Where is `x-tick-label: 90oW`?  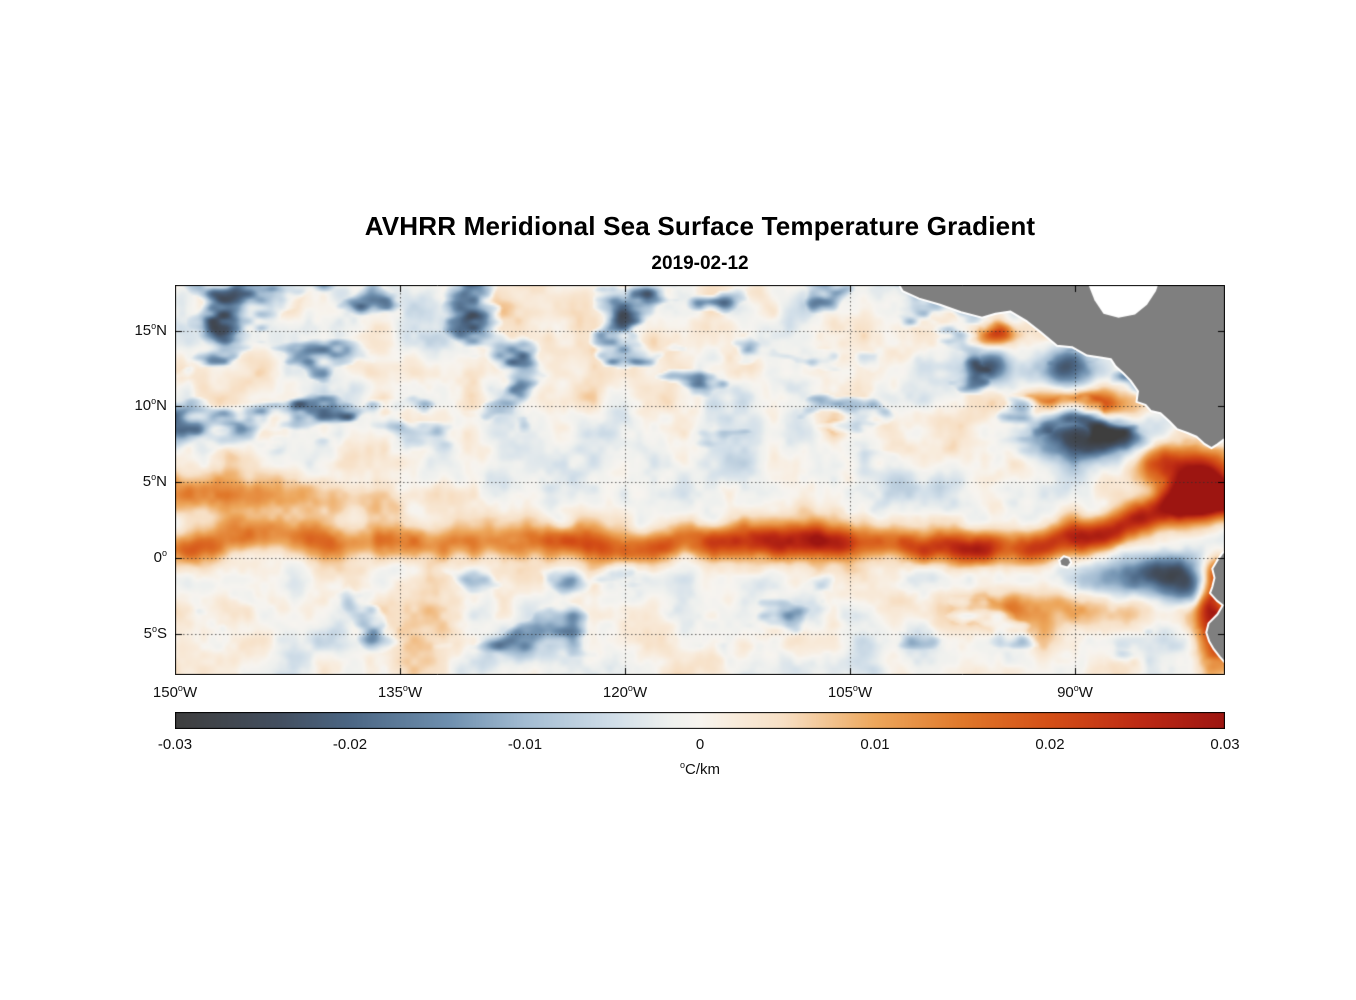 x-tick-label: 90oW is located at coordinates (1075, 692).